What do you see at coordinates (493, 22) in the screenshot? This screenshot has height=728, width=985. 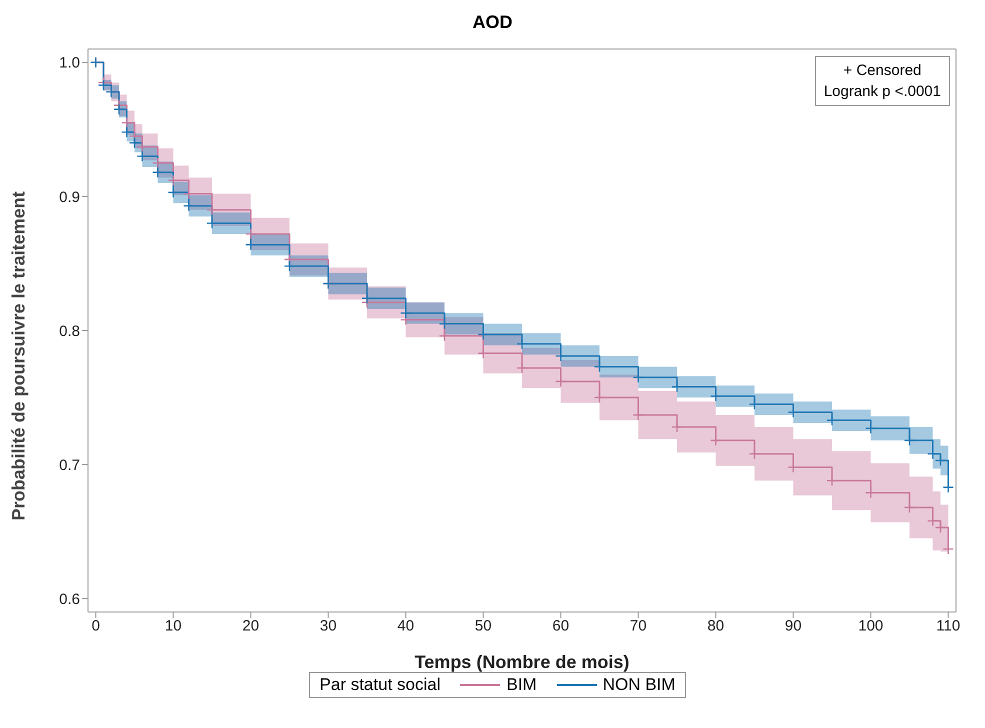 I see `chart-title: AOD` at bounding box center [493, 22].